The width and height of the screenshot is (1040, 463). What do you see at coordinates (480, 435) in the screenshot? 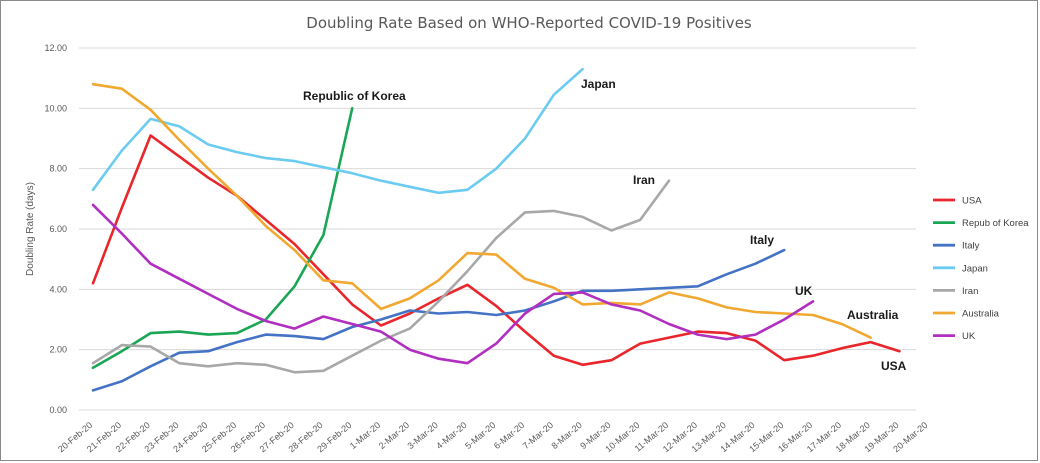
I see `x-tick-label: 5-Mar-20` at bounding box center [480, 435].